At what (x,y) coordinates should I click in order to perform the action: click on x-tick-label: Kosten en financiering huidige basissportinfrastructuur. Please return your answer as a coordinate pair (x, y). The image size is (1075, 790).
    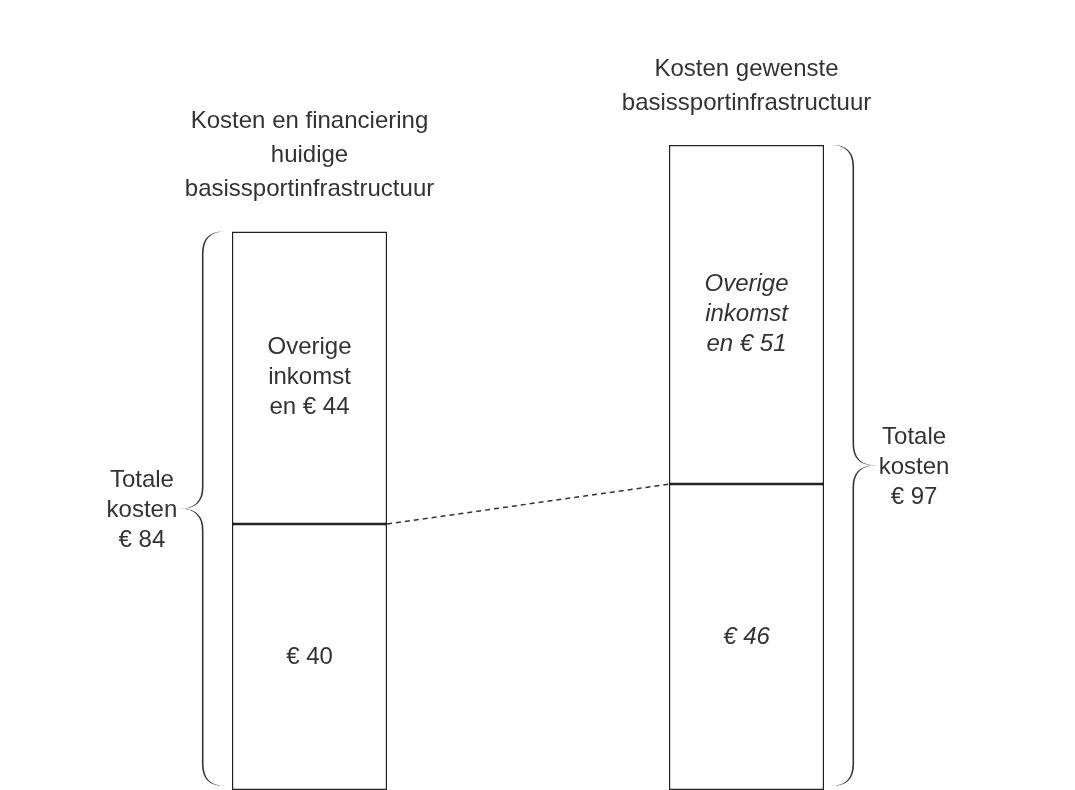
    Looking at the image, I should click on (309, 154).